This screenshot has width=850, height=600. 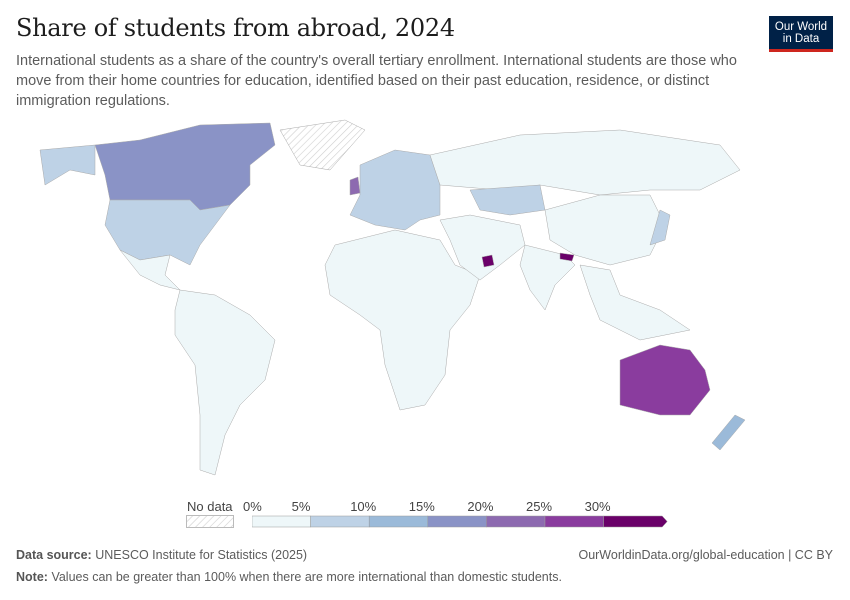 What do you see at coordinates (567, 257) in the screenshot?
I see `country-nepal` at bounding box center [567, 257].